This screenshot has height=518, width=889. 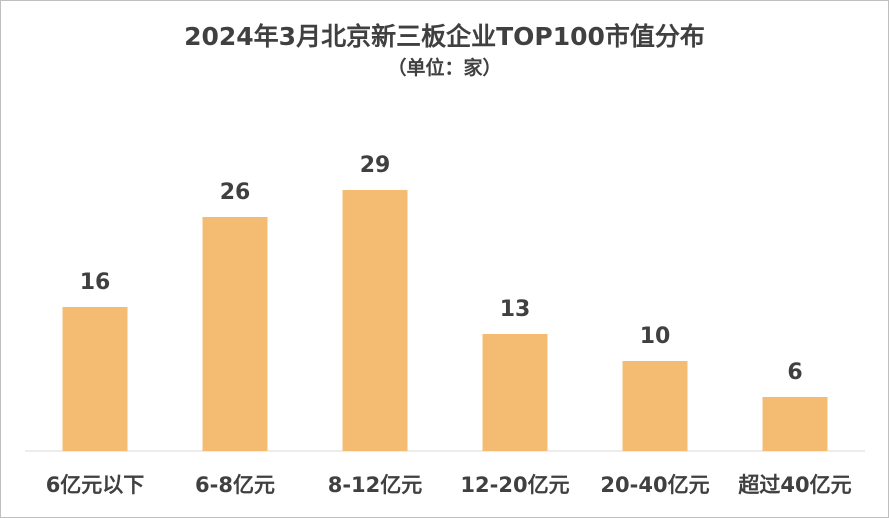 I want to click on x-tick-label-2: 8-12亿元, so click(x=375, y=485).